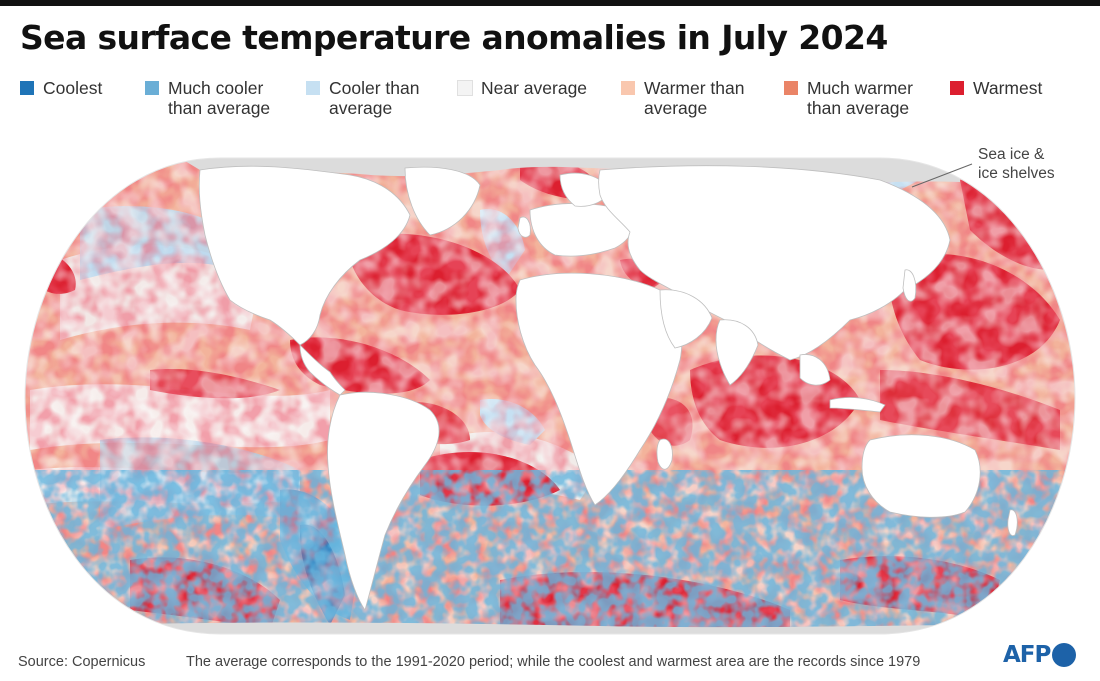 This screenshot has height=681, width=1100. Describe the element at coordinates (664, 454) in the screenshot. I see `land-madagascar` at that location.